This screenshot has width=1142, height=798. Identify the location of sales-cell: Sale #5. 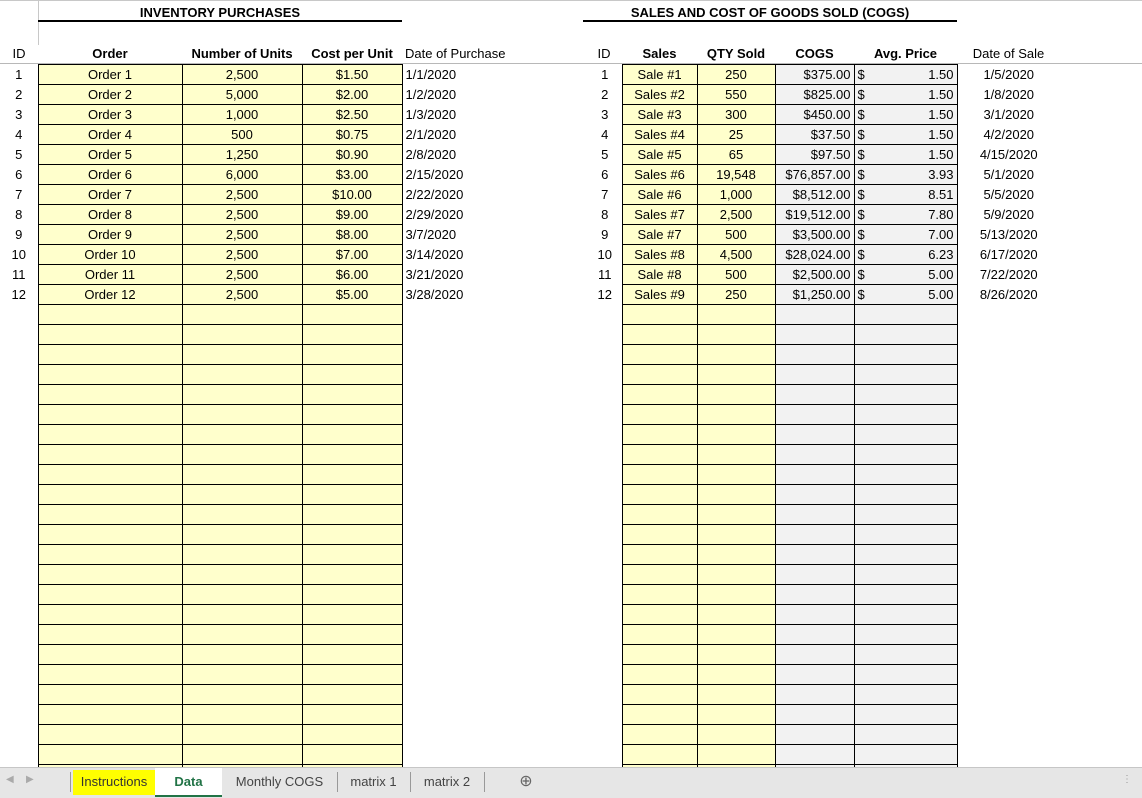
(659, 154).